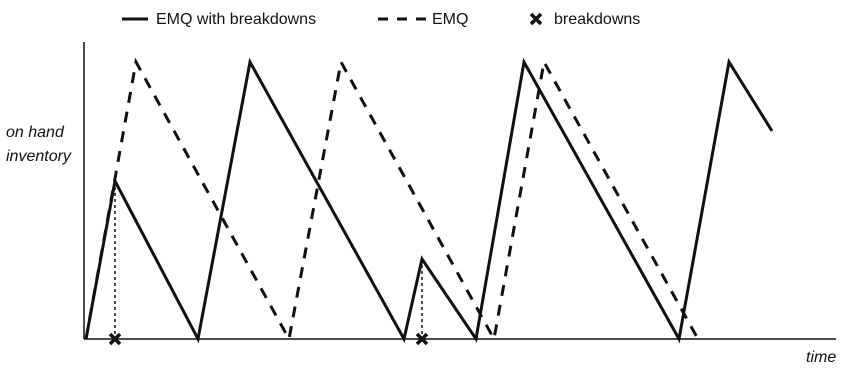 Image resolution: width=868 pixels, height=369 pixels. I want to click on y-axis-label-line-1: on hand, so click(35, 132).